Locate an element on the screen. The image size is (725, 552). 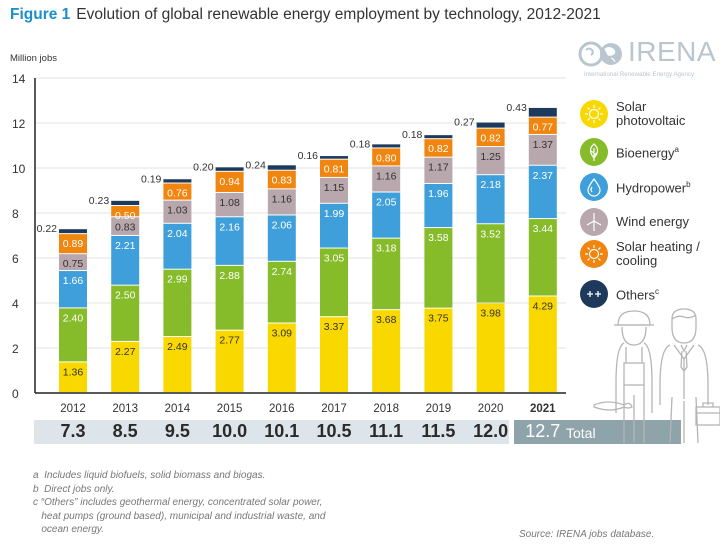
legend-label: Hydropowerb is located at coordinates (653, 188).